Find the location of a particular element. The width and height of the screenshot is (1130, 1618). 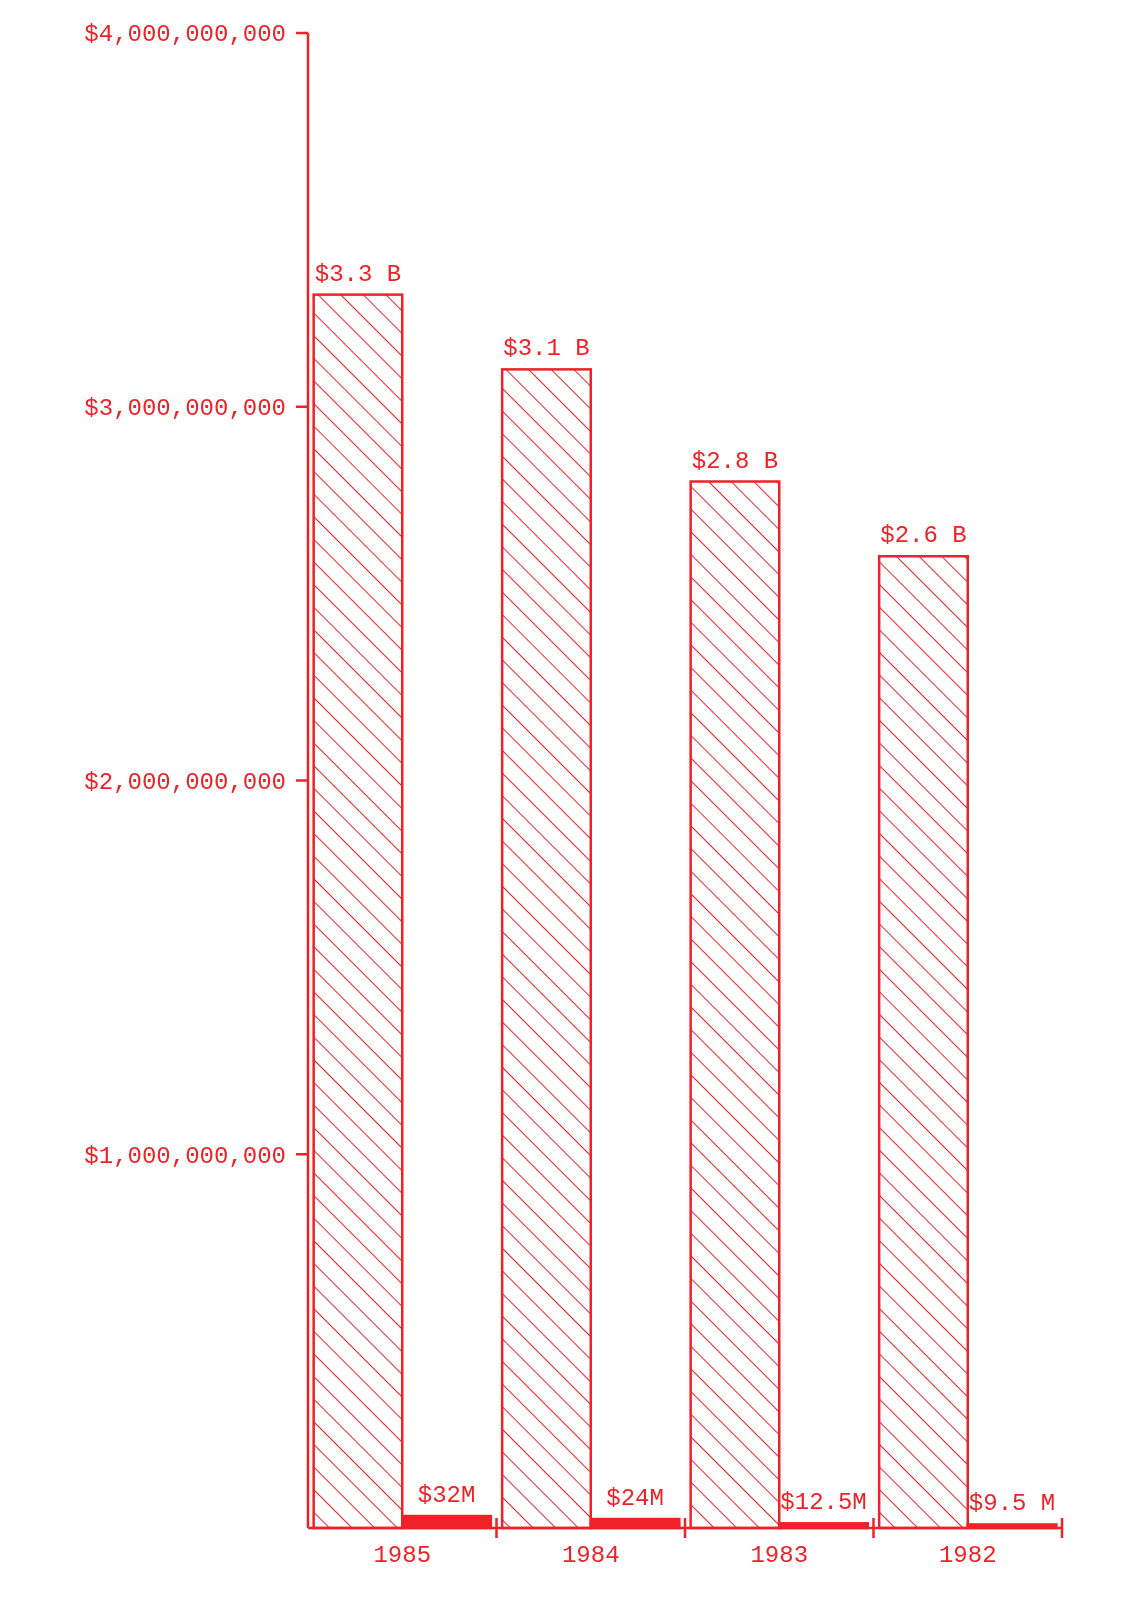

data-label: $12.5M is located at coordinates (823, 1503).